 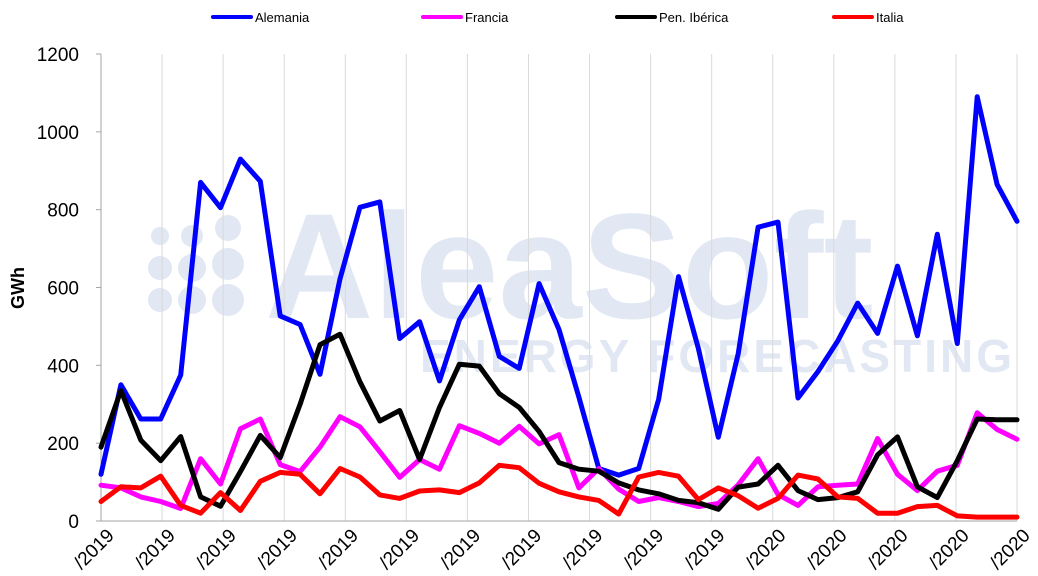 What do you see at coordinates (694, 17) in the screenshot?
I see `legend-label: Pen. Ibérica` at bounding box center [694, 17].